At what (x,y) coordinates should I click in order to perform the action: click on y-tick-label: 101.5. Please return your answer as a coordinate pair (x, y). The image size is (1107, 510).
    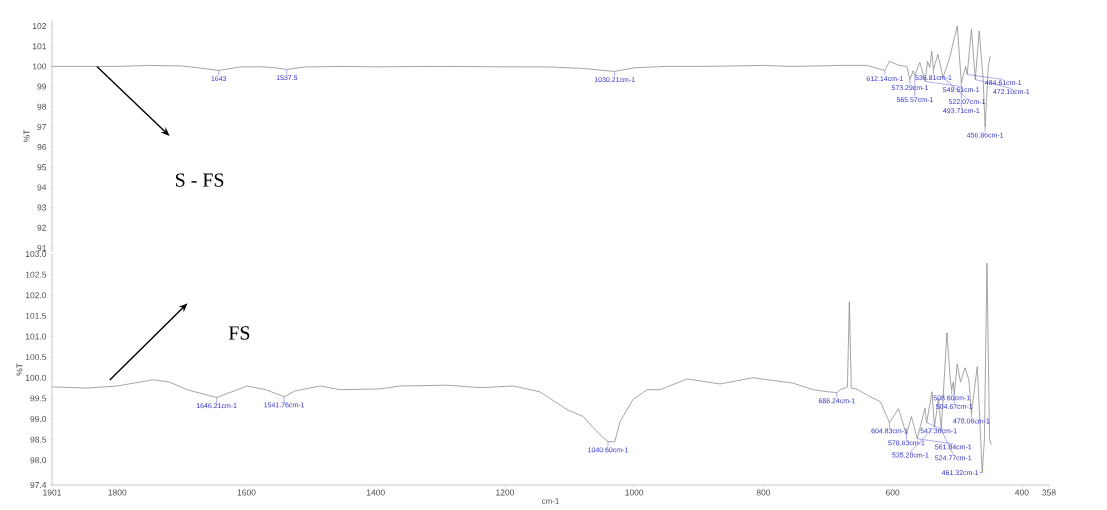
    Looking at the image, I should click on (36, 315).